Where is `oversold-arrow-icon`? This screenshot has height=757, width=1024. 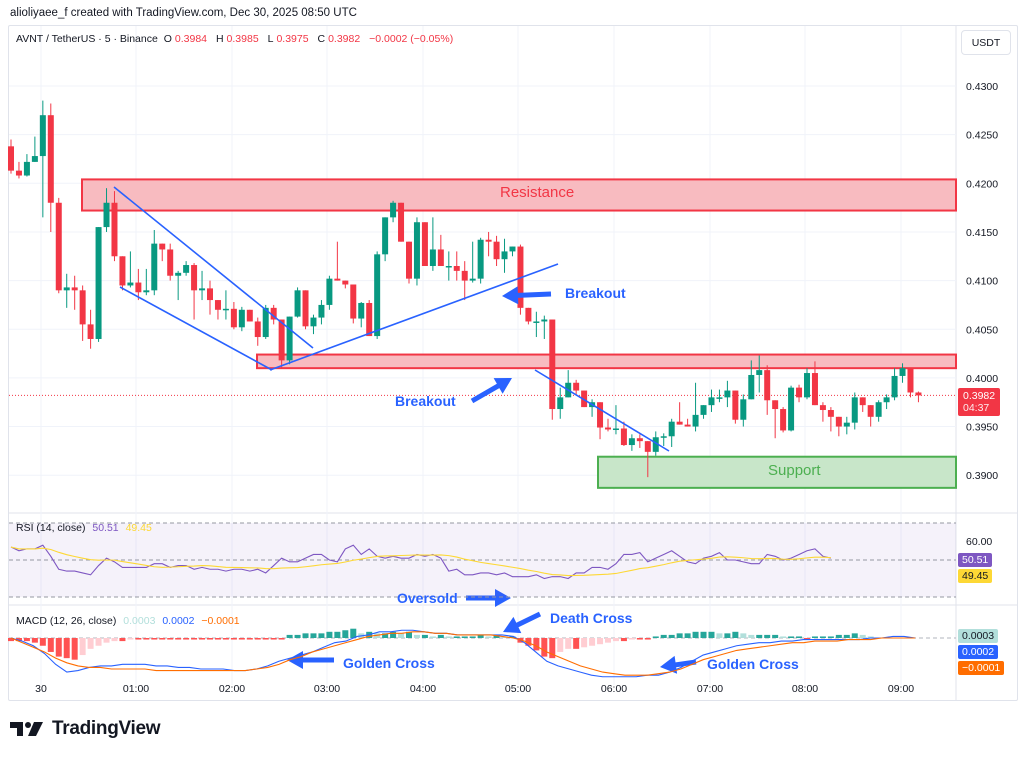 oversold-arrow-icon is located at coordinates (488, 598).